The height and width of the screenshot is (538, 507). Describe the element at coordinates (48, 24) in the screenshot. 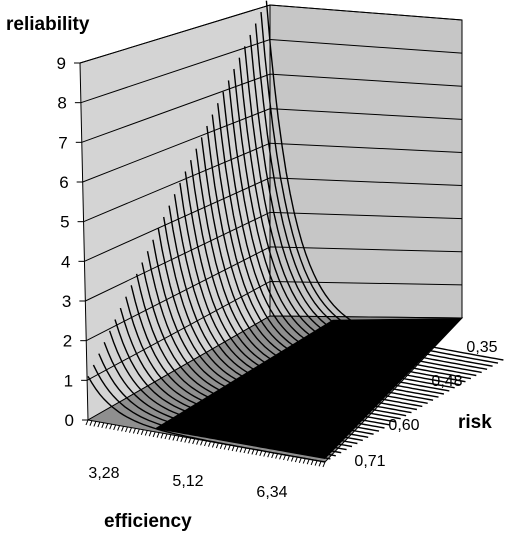

I see `z-axis-label: reliability` at that location.